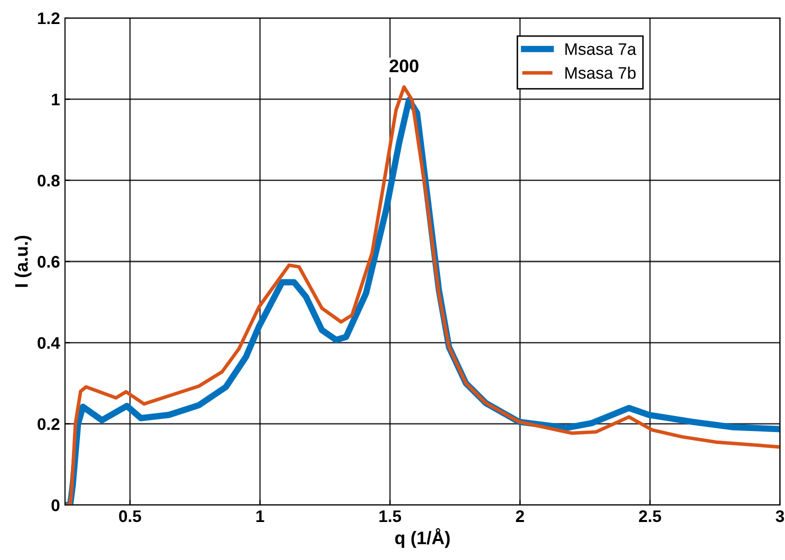 The image size is (785, 560). What do you see at coordinates (600, 72) in the screenshot?
I see `legend-label: Msasa 7b` at bounding box center [600, 72].